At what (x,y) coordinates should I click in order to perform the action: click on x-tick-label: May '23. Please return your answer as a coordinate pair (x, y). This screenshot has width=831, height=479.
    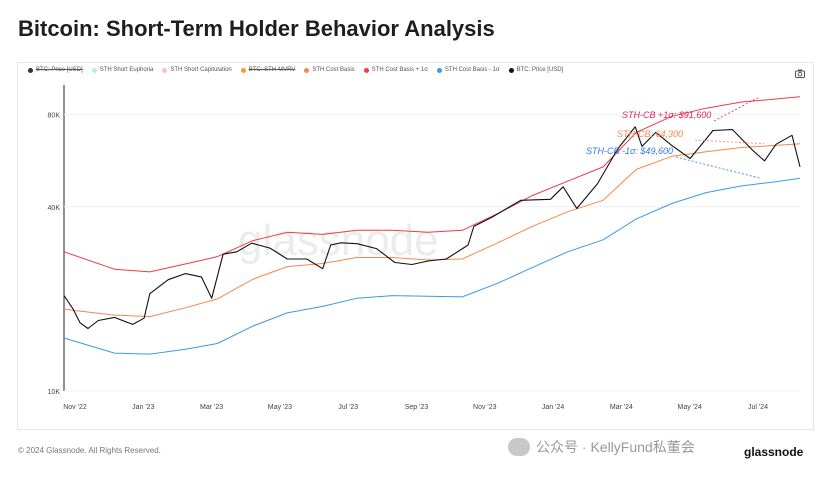
    Looking at the image, I should click on (280, 407).